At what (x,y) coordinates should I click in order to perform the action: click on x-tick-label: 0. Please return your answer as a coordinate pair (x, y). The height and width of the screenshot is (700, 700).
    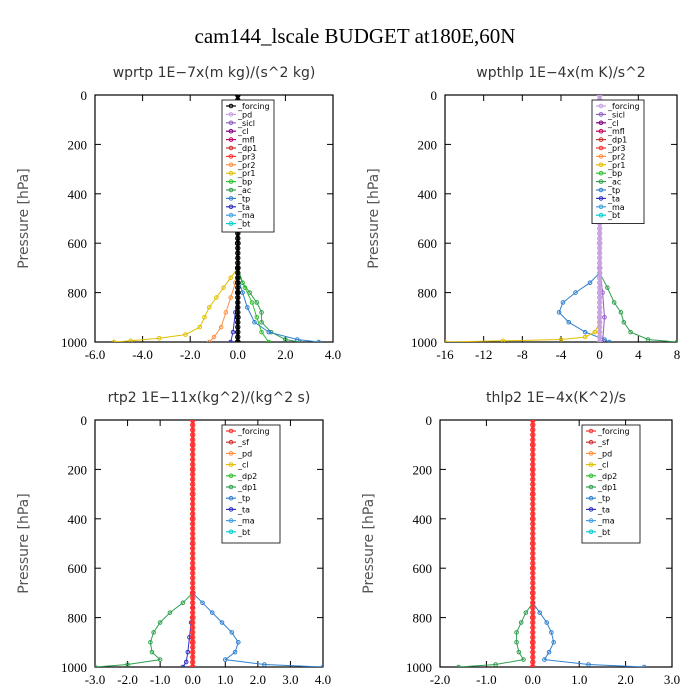
    Looking at the image, I should click on (599, 354).